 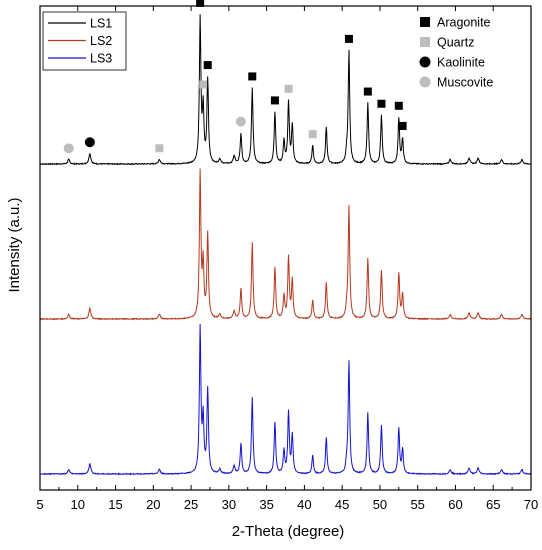 I want to click on legend-label-quartz: Quartz, so click(x=456, y=43).